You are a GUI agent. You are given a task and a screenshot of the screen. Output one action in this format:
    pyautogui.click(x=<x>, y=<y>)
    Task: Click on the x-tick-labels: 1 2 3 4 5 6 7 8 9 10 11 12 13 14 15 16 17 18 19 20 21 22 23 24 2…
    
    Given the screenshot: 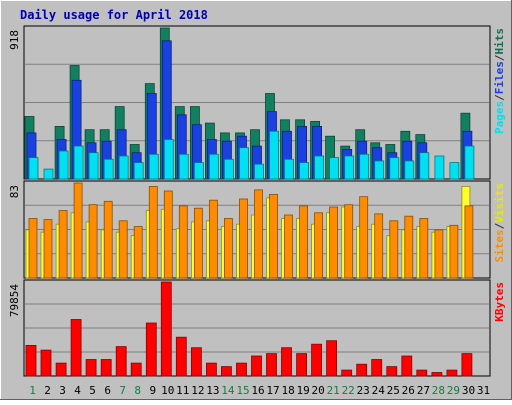 What is the action you would take?
    pyautogui.click(x=259, y=390)
    